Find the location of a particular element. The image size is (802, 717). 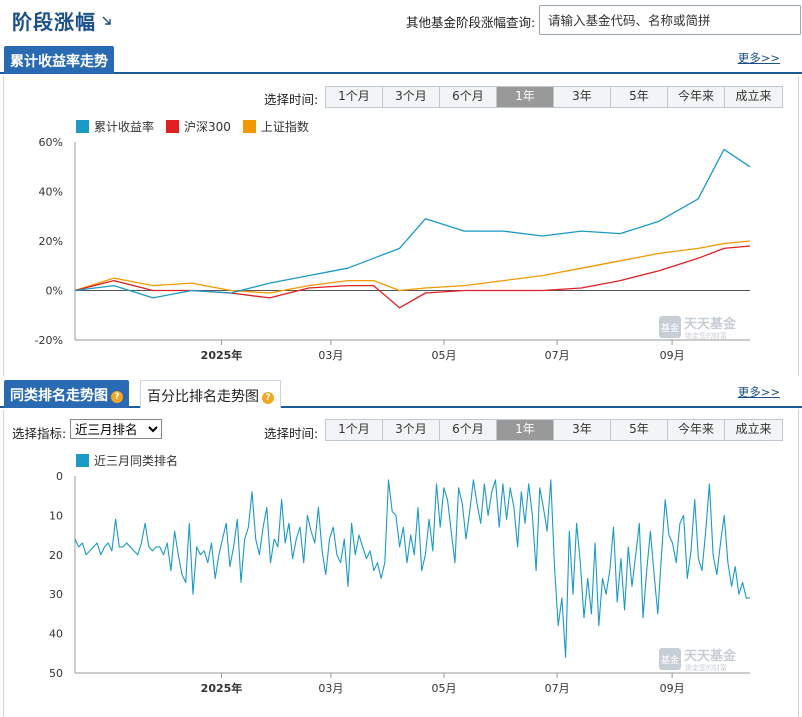

y-tick-label: 40% is located at coordinates (51, 192).